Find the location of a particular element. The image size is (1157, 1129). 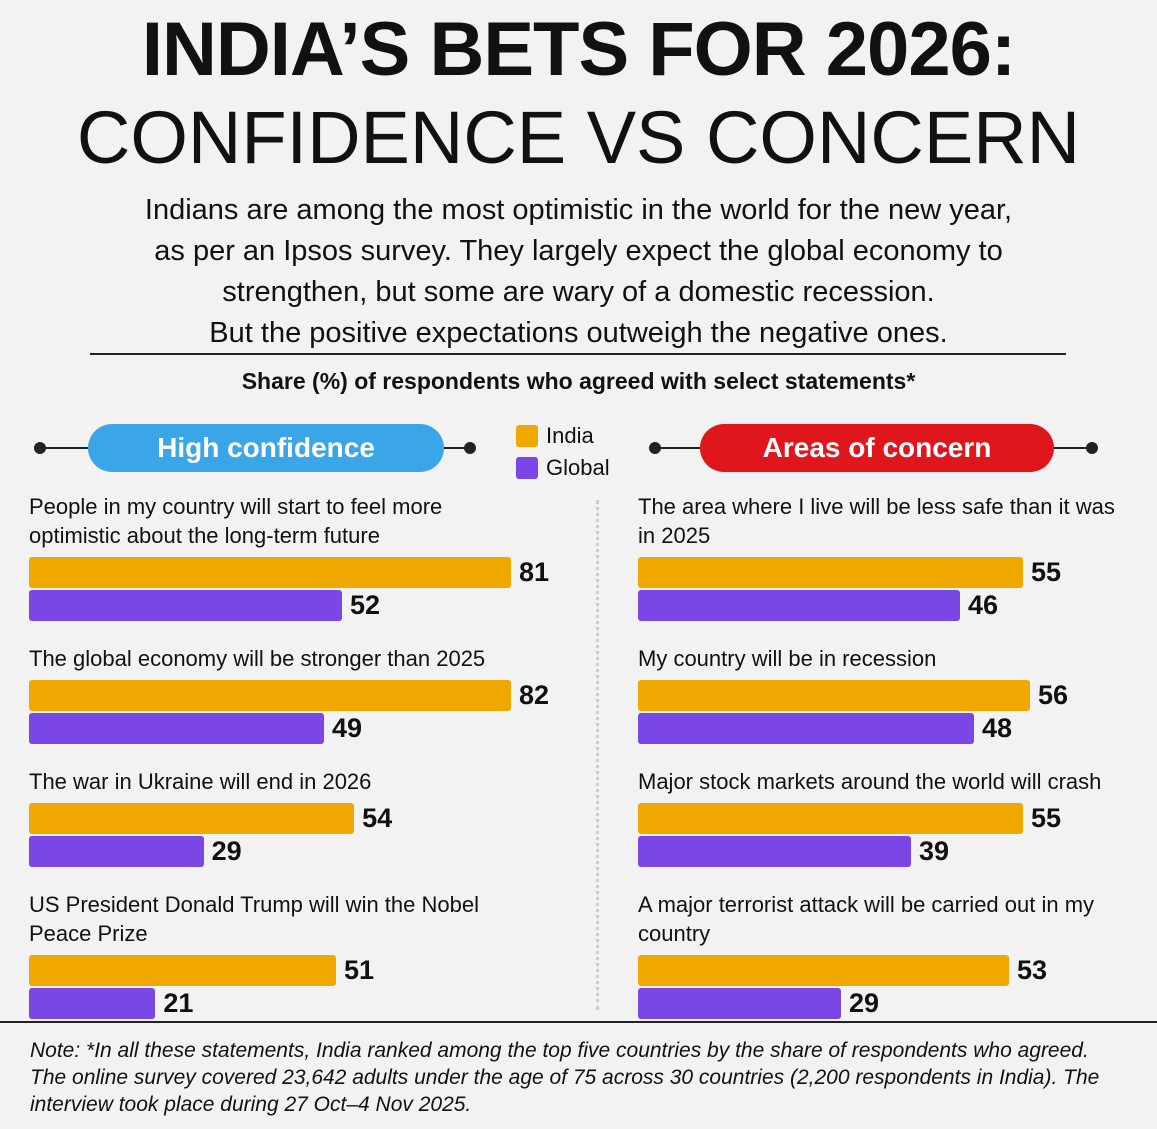

bar-row: 48 is located at coordinates (897, 728).